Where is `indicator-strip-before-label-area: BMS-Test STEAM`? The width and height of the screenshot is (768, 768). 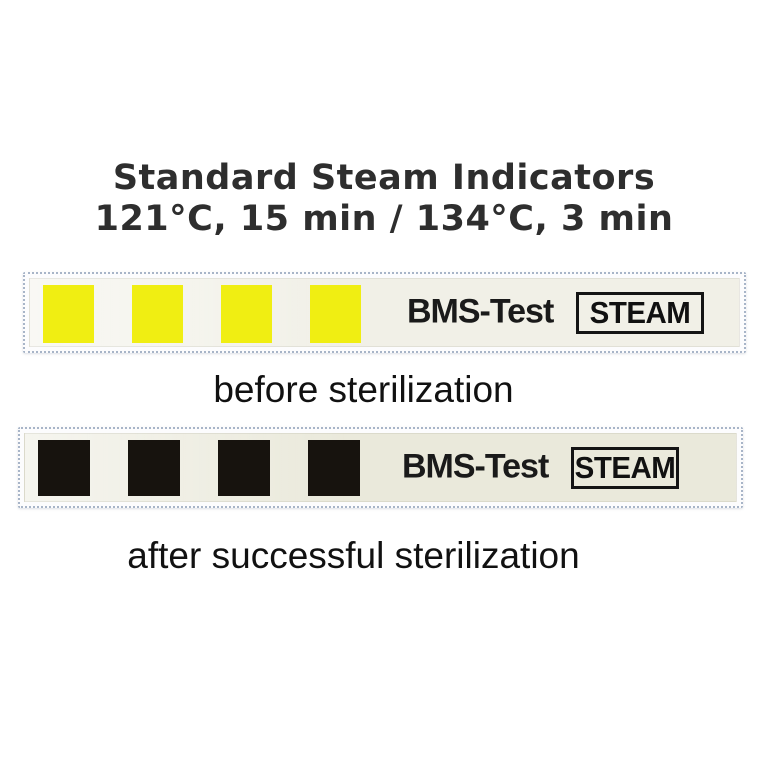
indicator-strip-before-label-area: BMS-Test STEAM is located at coordinates (384, 312).